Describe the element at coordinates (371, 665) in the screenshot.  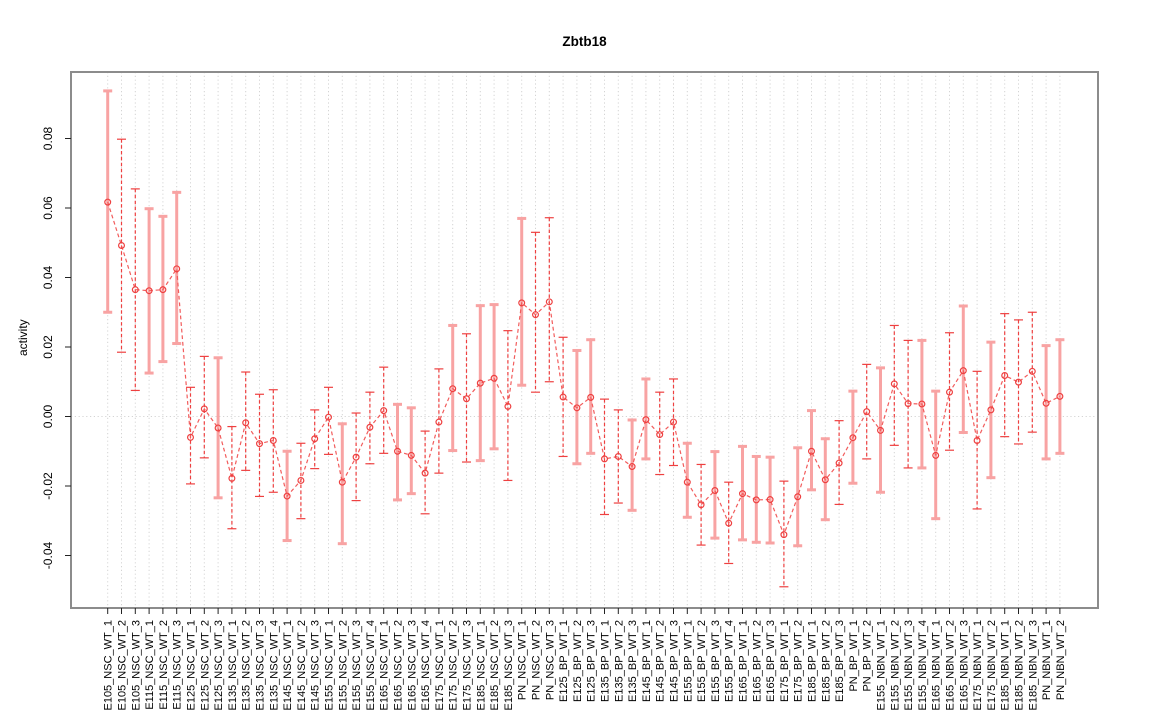
I see `x-tick-label: E155_NSC_WT_4` at that location.